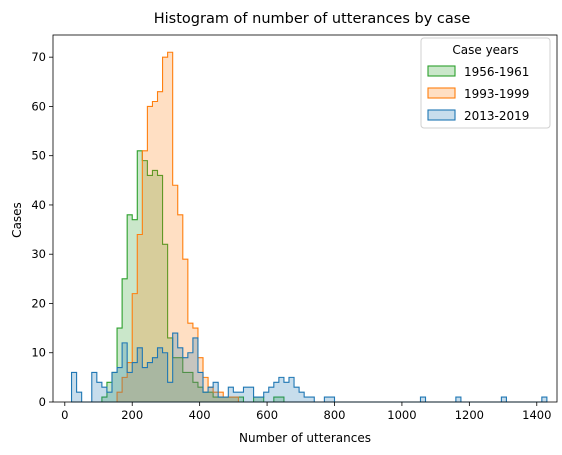 This screenshot has height=455, width=562. I want to click on legend-title: Case years, so click(485, 50).